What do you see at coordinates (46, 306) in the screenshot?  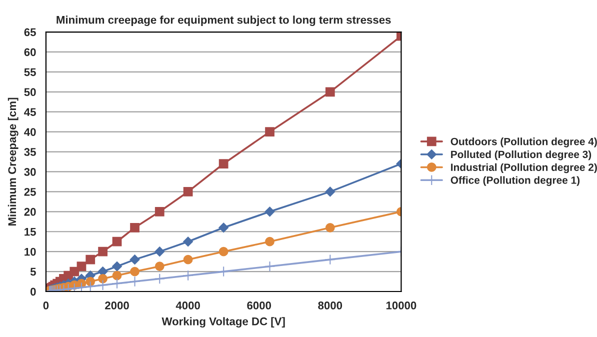 I see `x-tick-label: 0` at bounding box center [46, 306].